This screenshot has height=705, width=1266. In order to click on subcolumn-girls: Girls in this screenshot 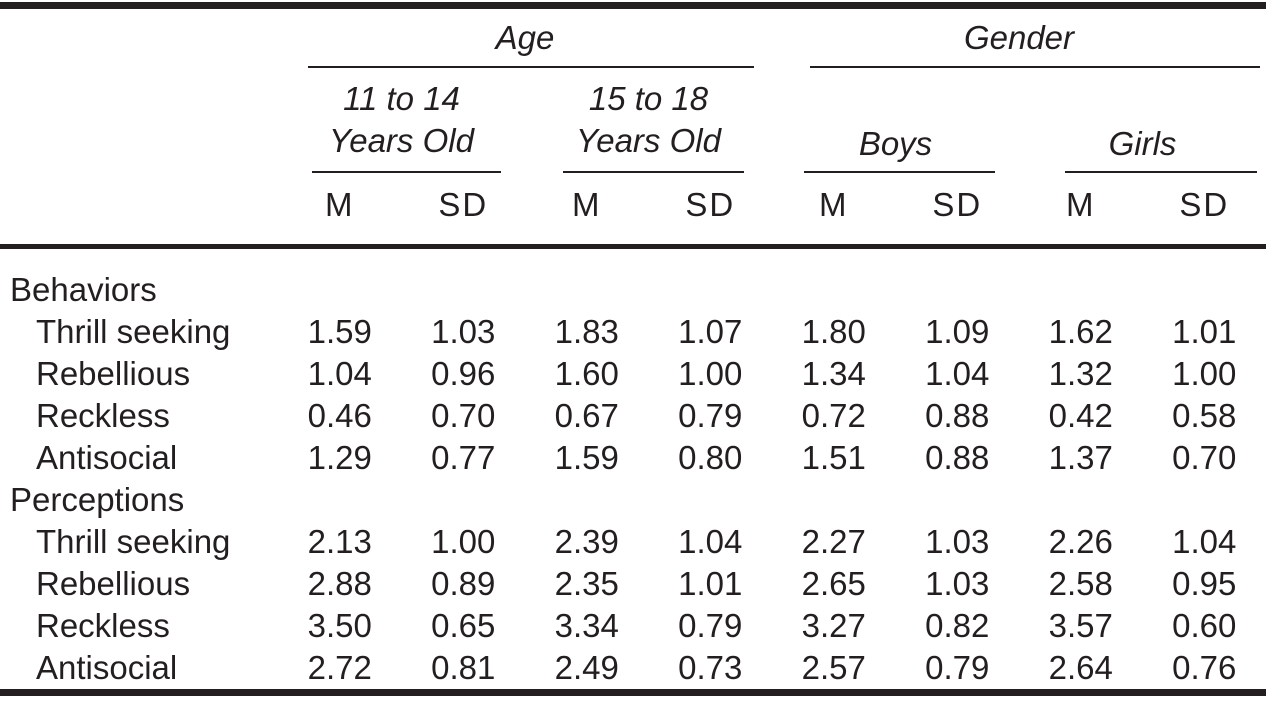, I will do `click(1142, 143)`.